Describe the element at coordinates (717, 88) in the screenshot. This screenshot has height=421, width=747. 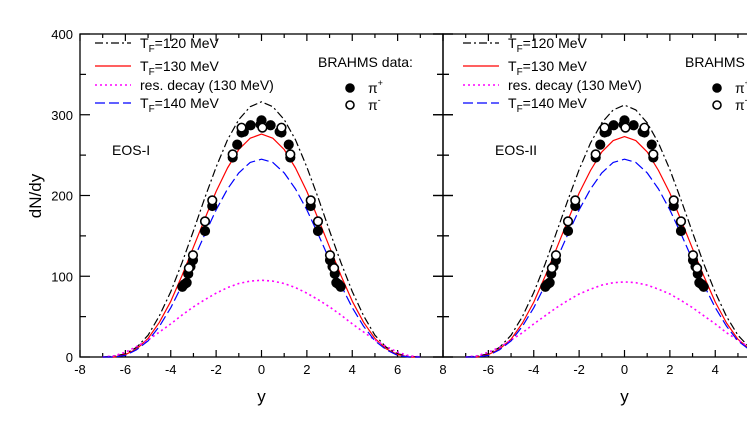
I see `legend-marker-filled-circle` at that location.